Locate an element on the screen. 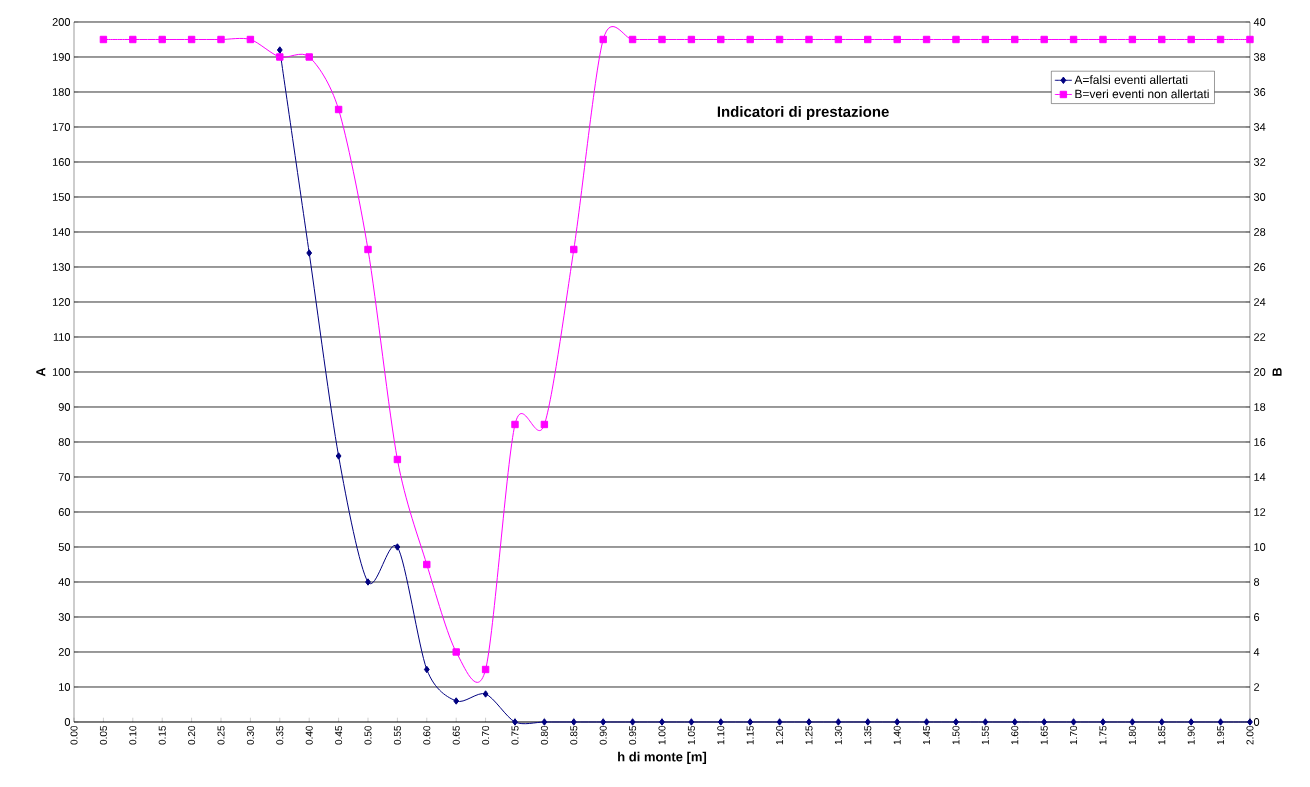 This screenshot has height=787, width=1310. y-tick-label: 90 is located at coordinates (64, 407).